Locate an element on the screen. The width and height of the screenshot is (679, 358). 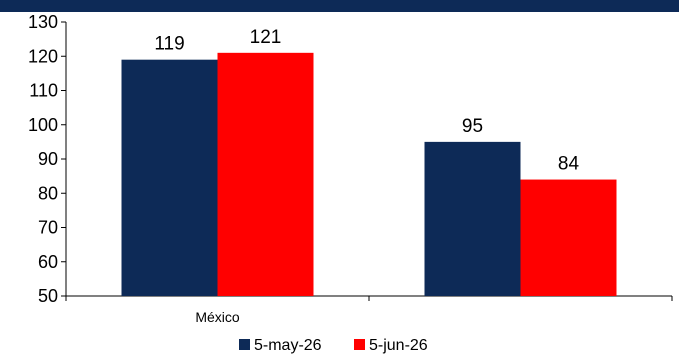
x-category-label: México is located at coordinates (217, 317).